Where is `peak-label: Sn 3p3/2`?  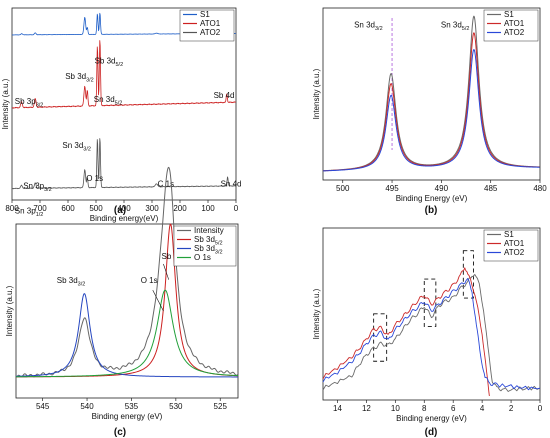
peak-label: Sn 3p3/2 is located at coordinates (37, 187).